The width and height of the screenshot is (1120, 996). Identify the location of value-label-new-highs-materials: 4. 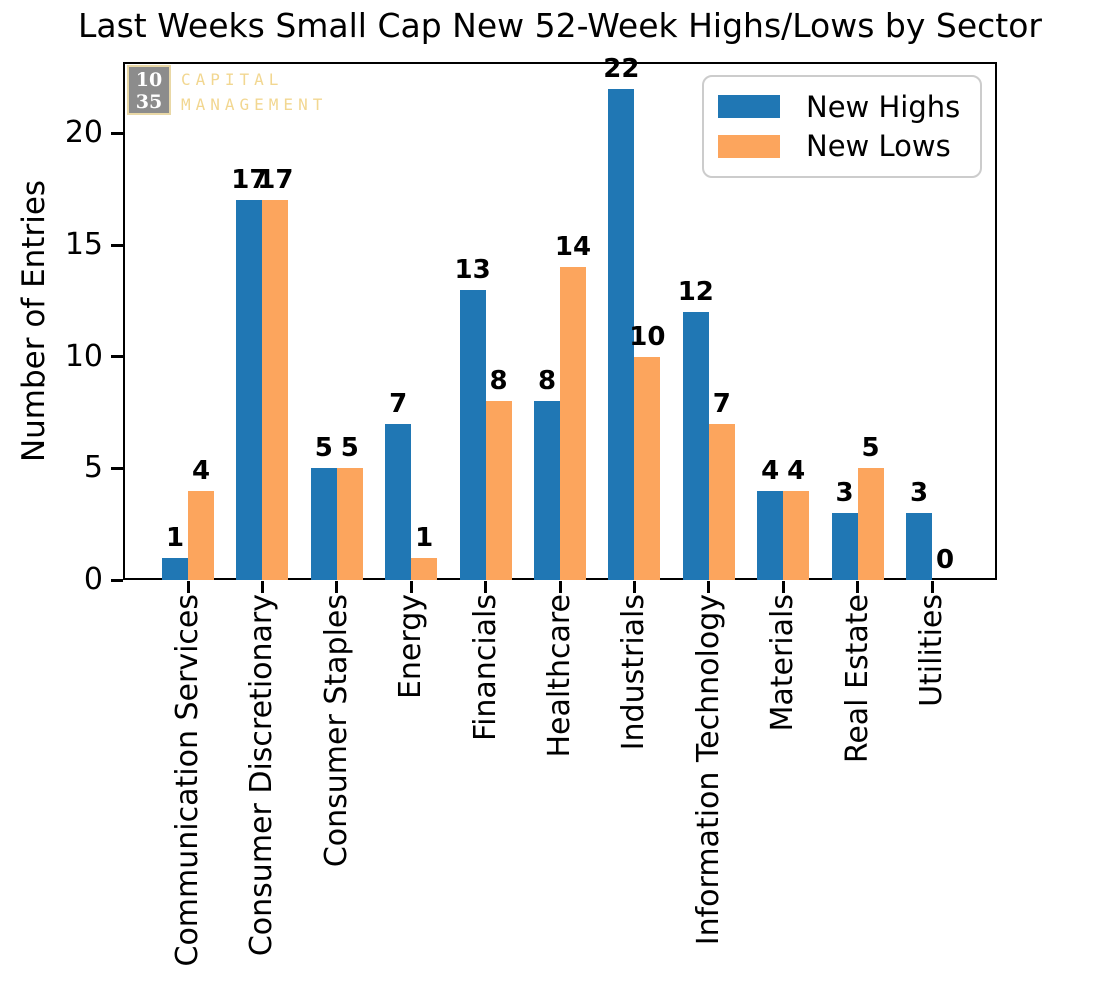
(770, 470).